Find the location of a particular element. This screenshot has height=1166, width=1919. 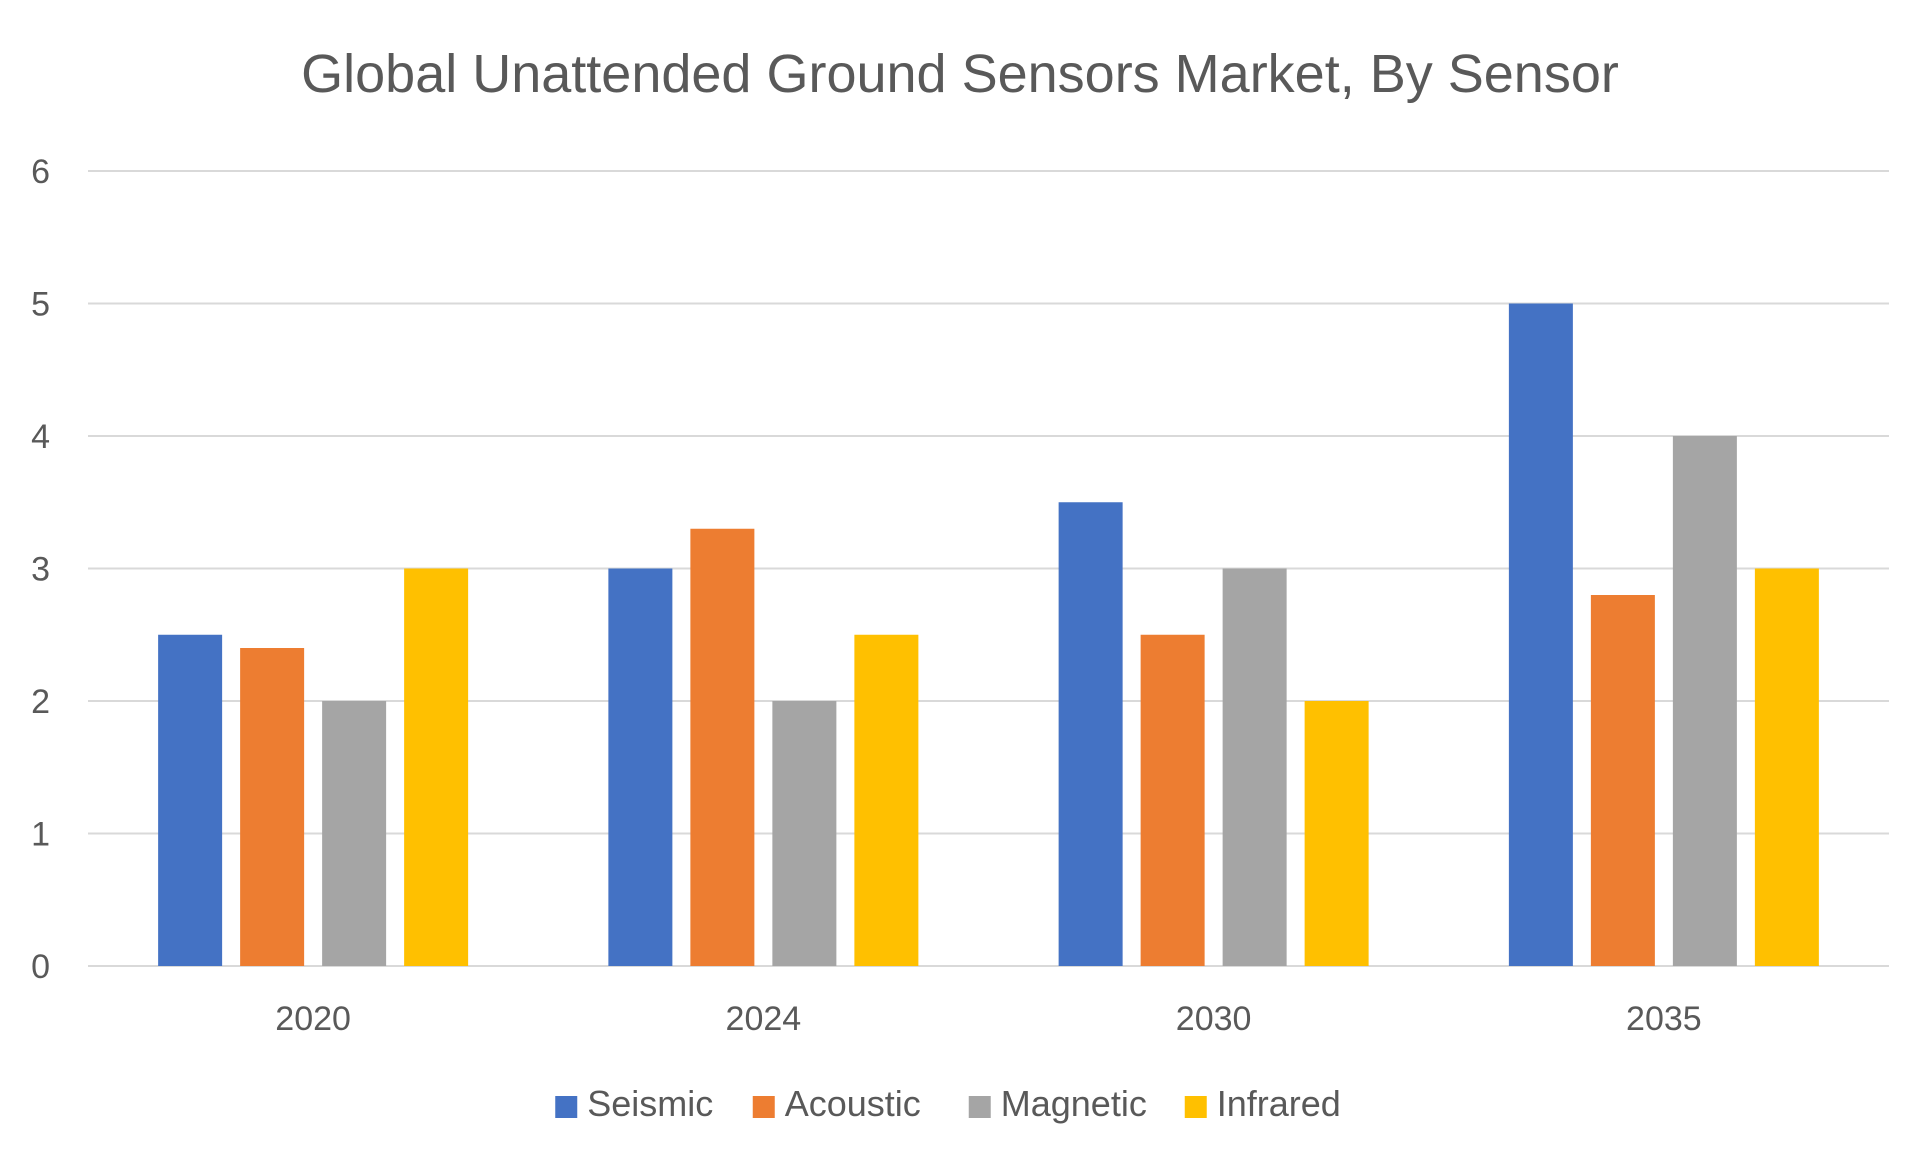

x-tick-label: 2020 is located at coordinates (313, 1019).